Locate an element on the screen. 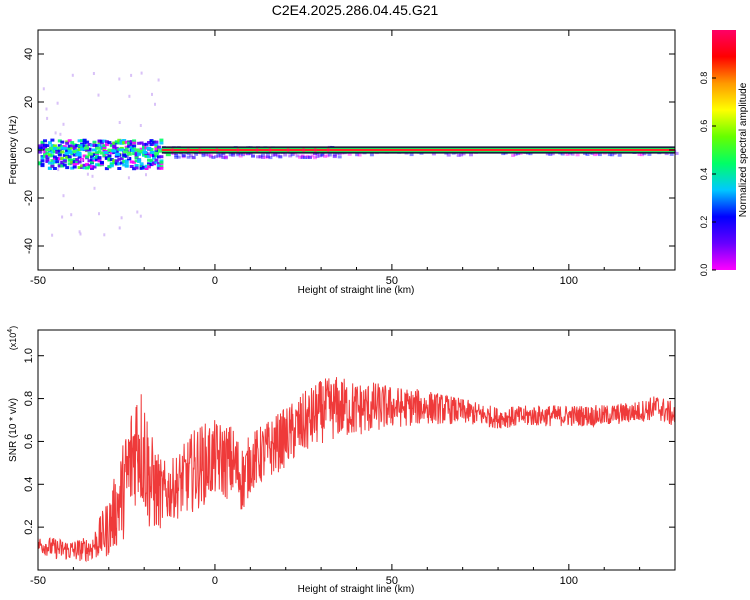 The image size is (750, 600). carrier-band-core is located at coordinates (418, 150).